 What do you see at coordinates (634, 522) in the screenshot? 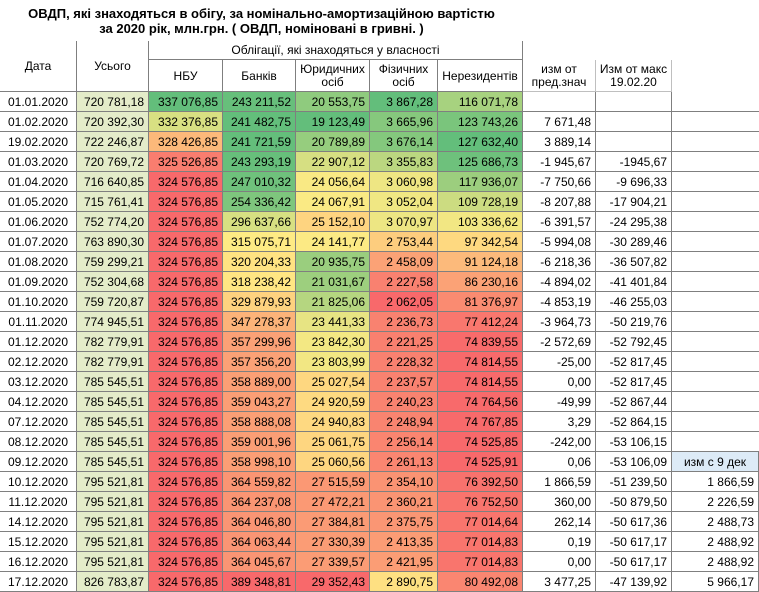
I see `cell-change-max: -50 617,36` at bounding box center [634, 522].